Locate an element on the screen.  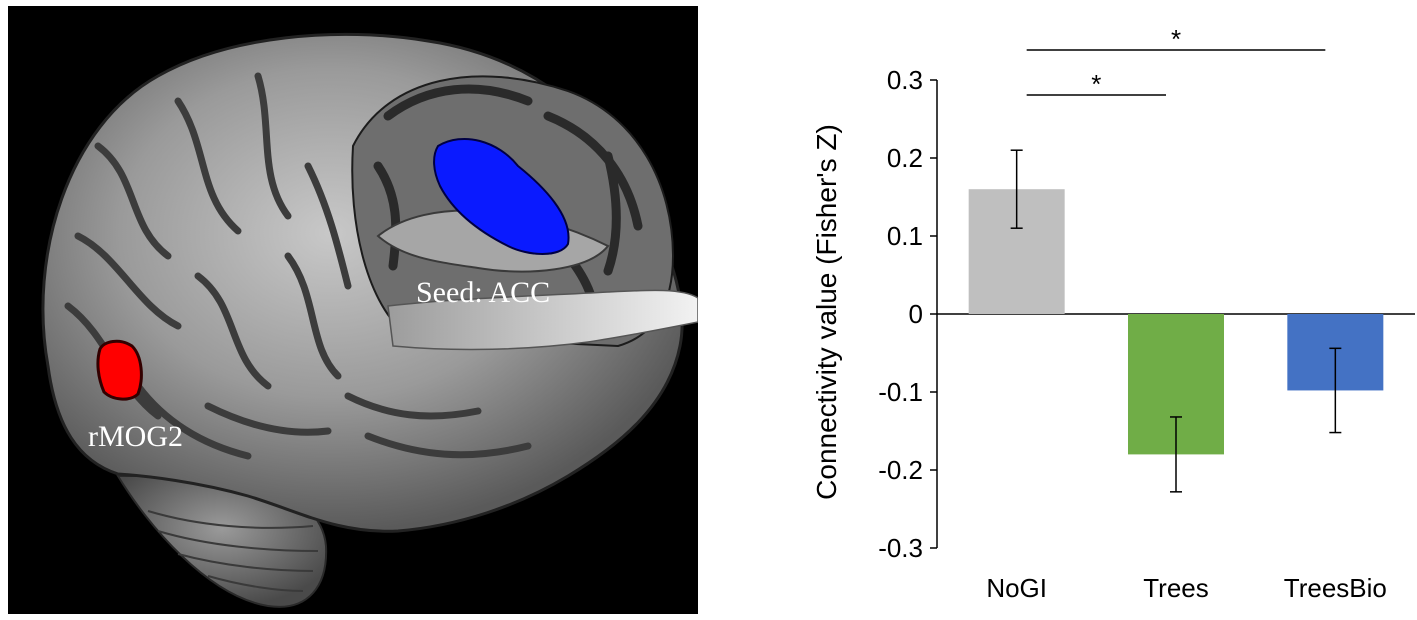
x-tick-label: TreesBio is located at coordinates (1335, 588).